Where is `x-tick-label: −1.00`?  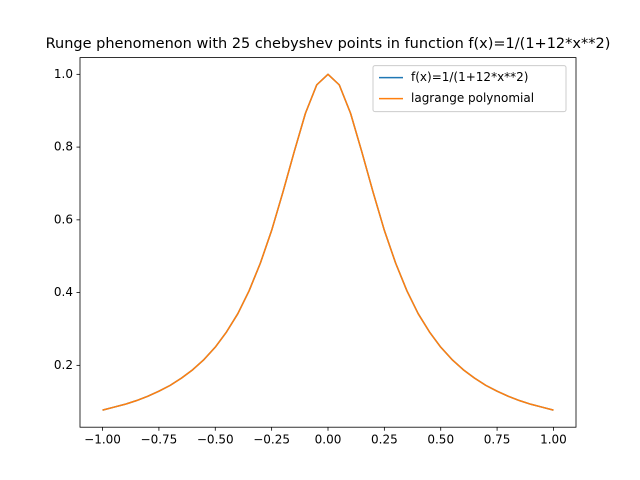
x-tick-label: −1.00 is located at coordinates (102, 440).